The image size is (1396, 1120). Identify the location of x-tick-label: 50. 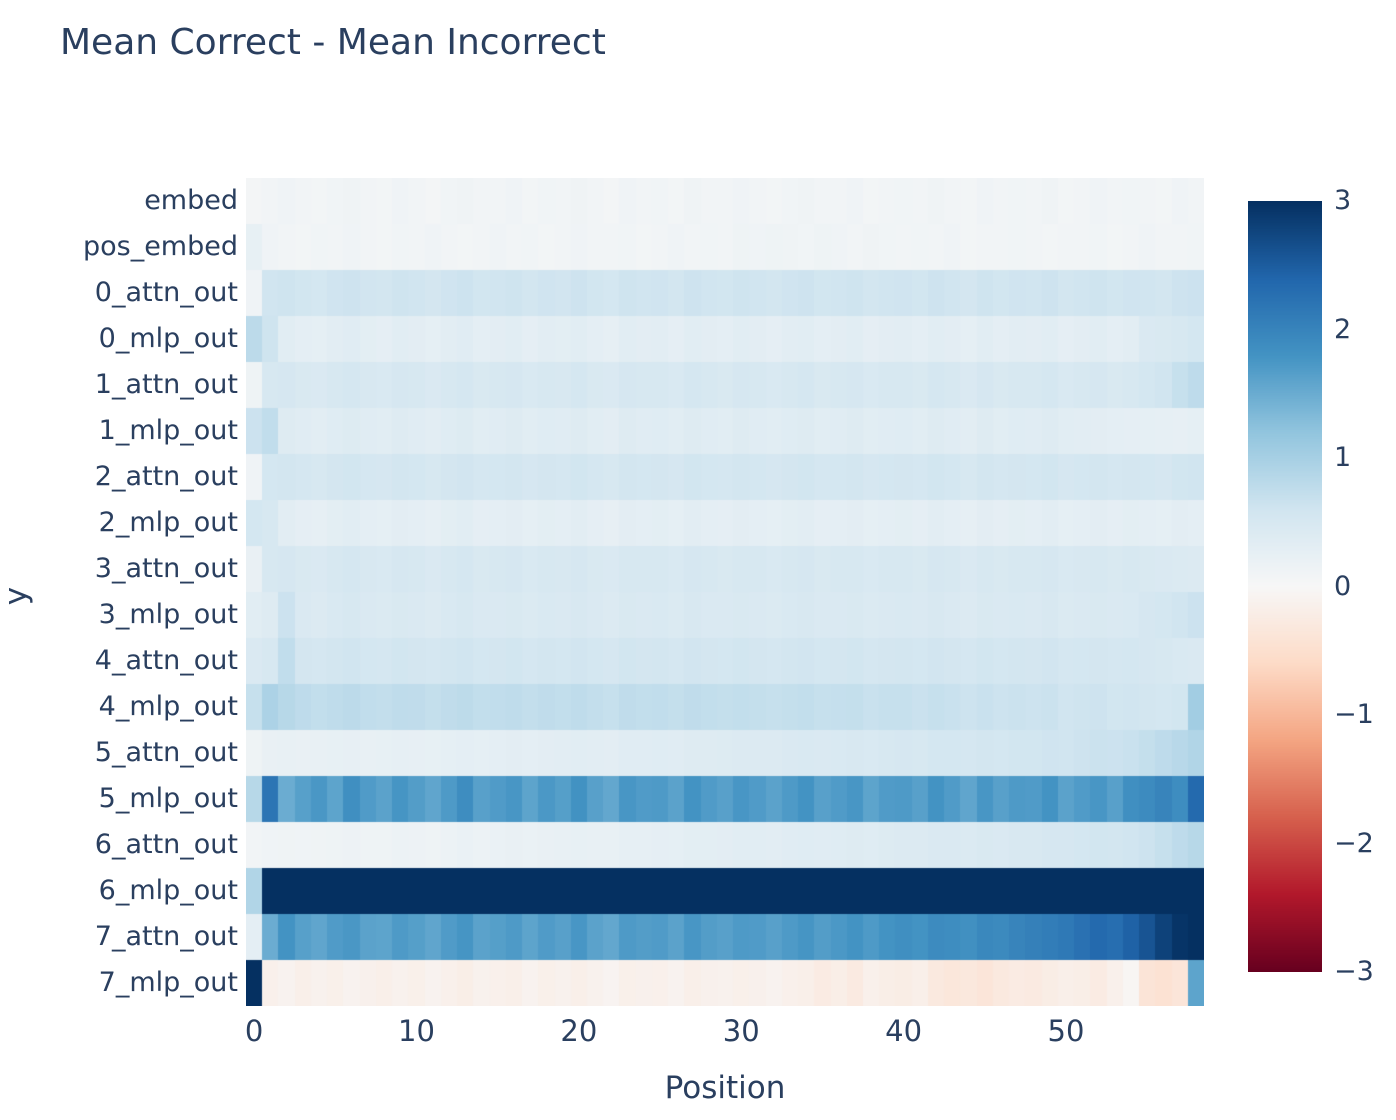
(1066, 1031).